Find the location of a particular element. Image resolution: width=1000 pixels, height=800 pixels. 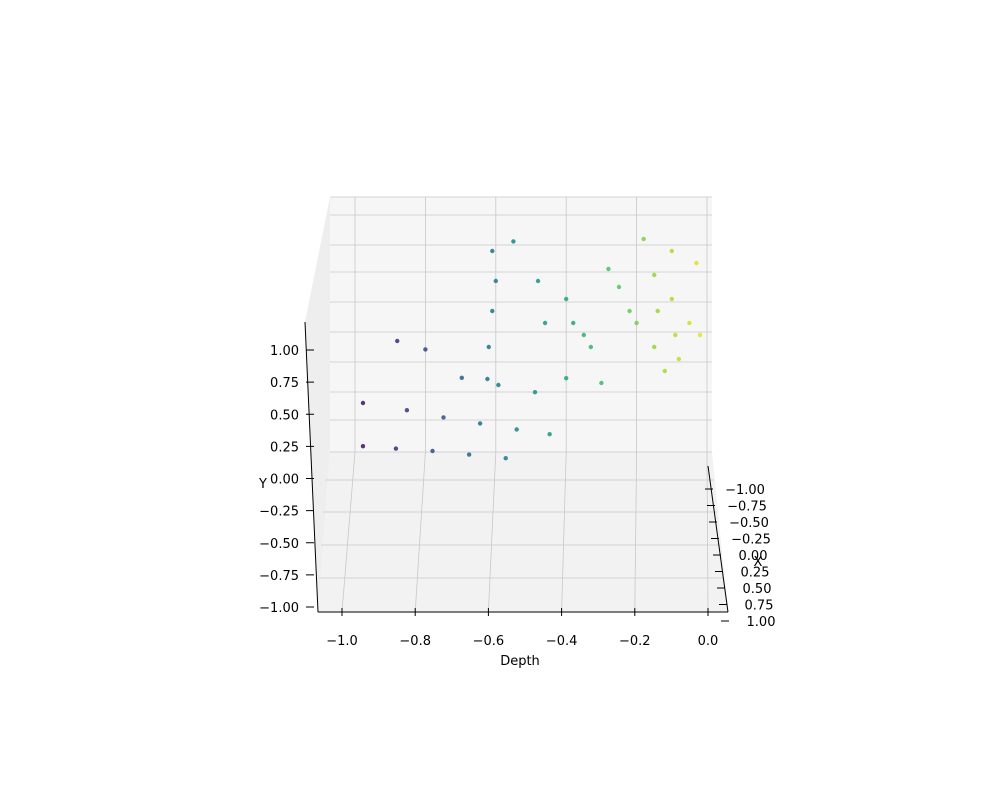

y-axis-label: Y is located at coordinates (262, 484).